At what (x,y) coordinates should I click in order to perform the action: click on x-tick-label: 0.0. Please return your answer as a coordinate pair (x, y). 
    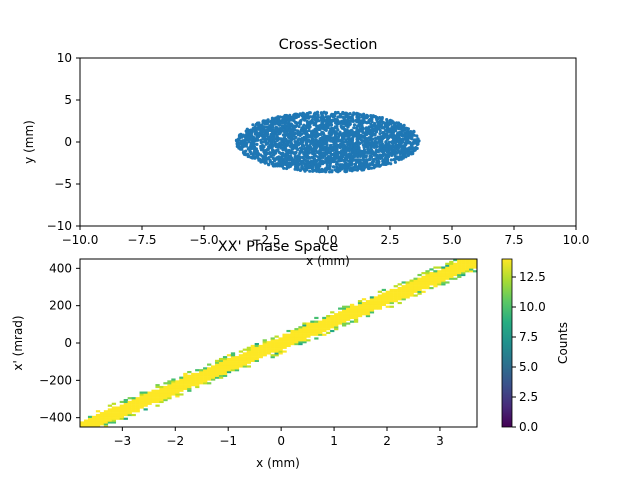
    Looking at the image, I should click on (327, 240).